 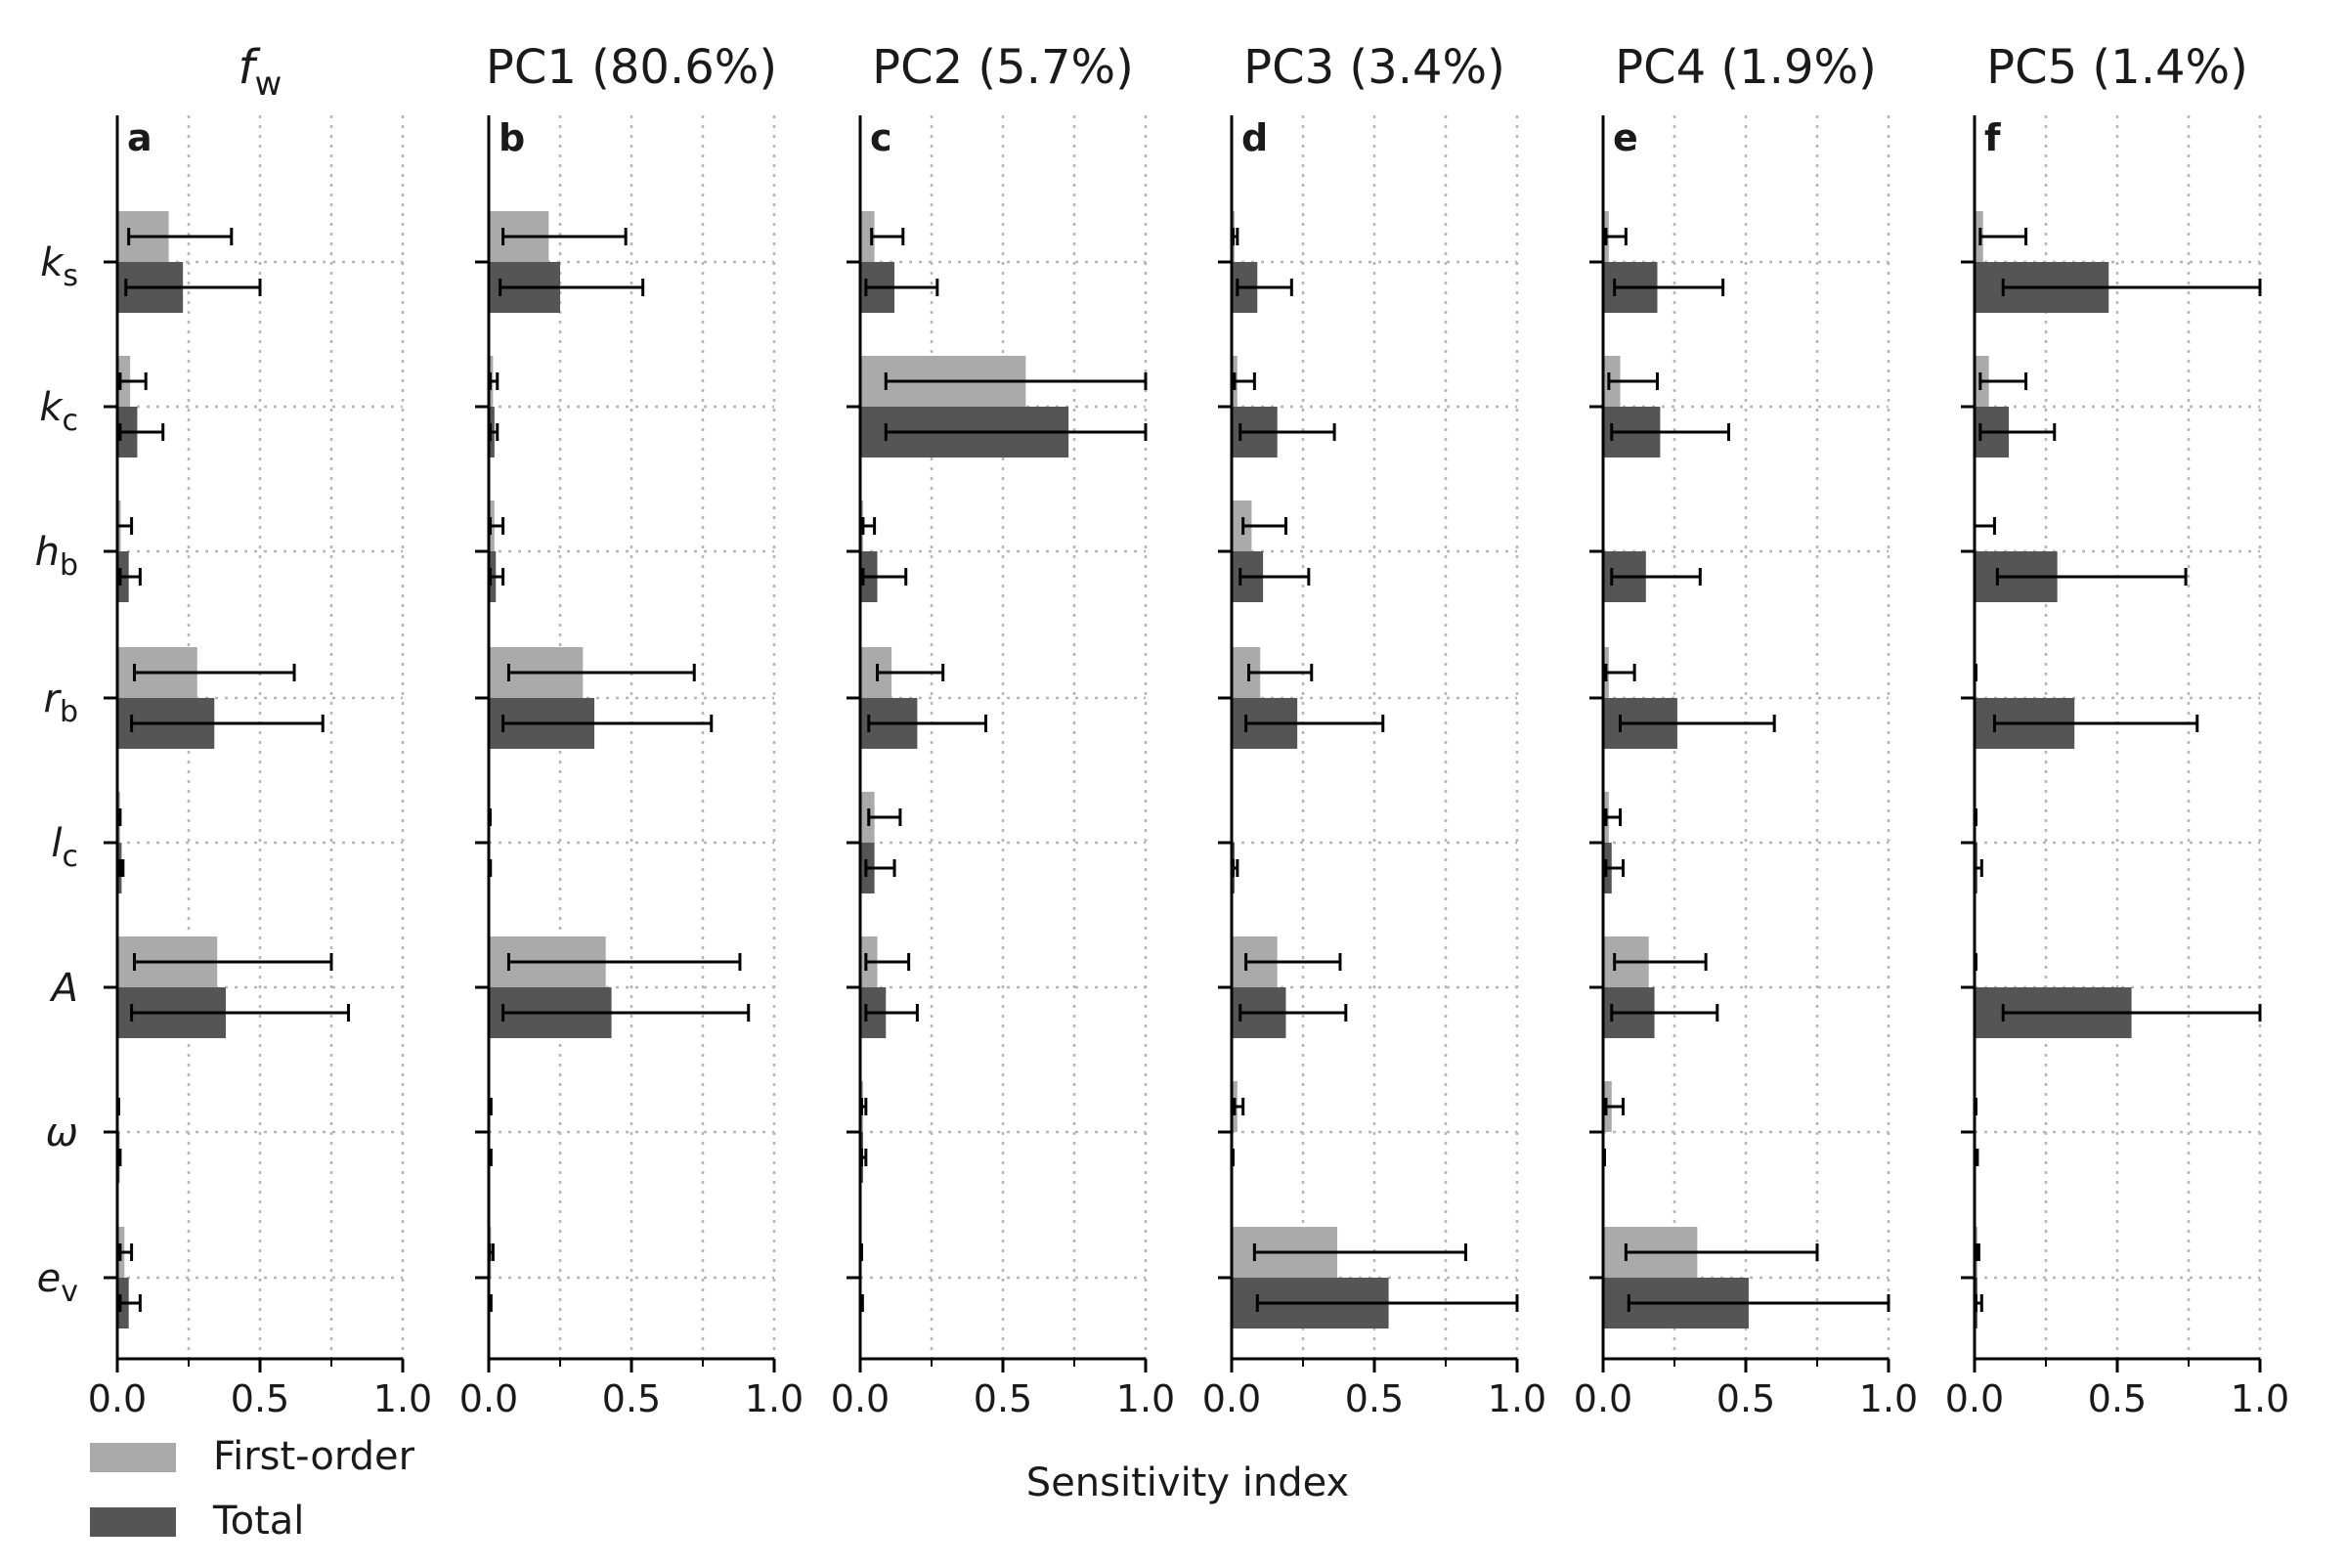 I want to click on parameter-subscript: v, so click(x=70, y=1292).